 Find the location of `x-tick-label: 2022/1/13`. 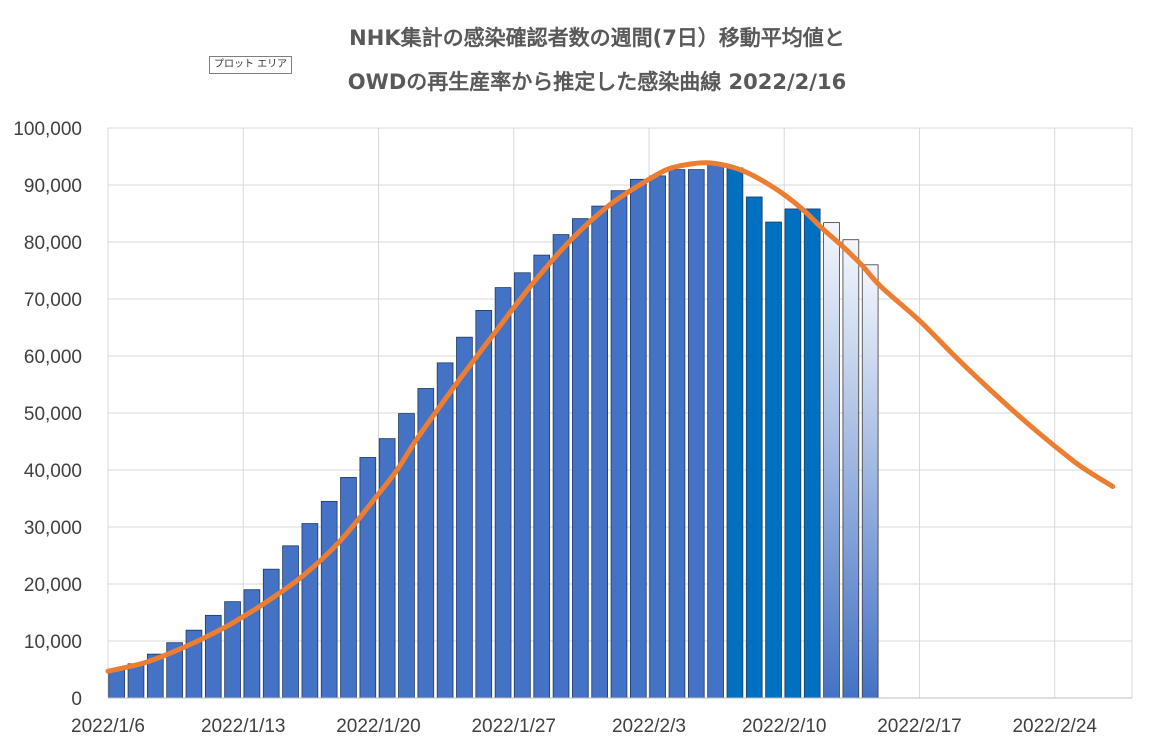

x-tick-label: 2022/1/13 is located at coordinates (243, 726).